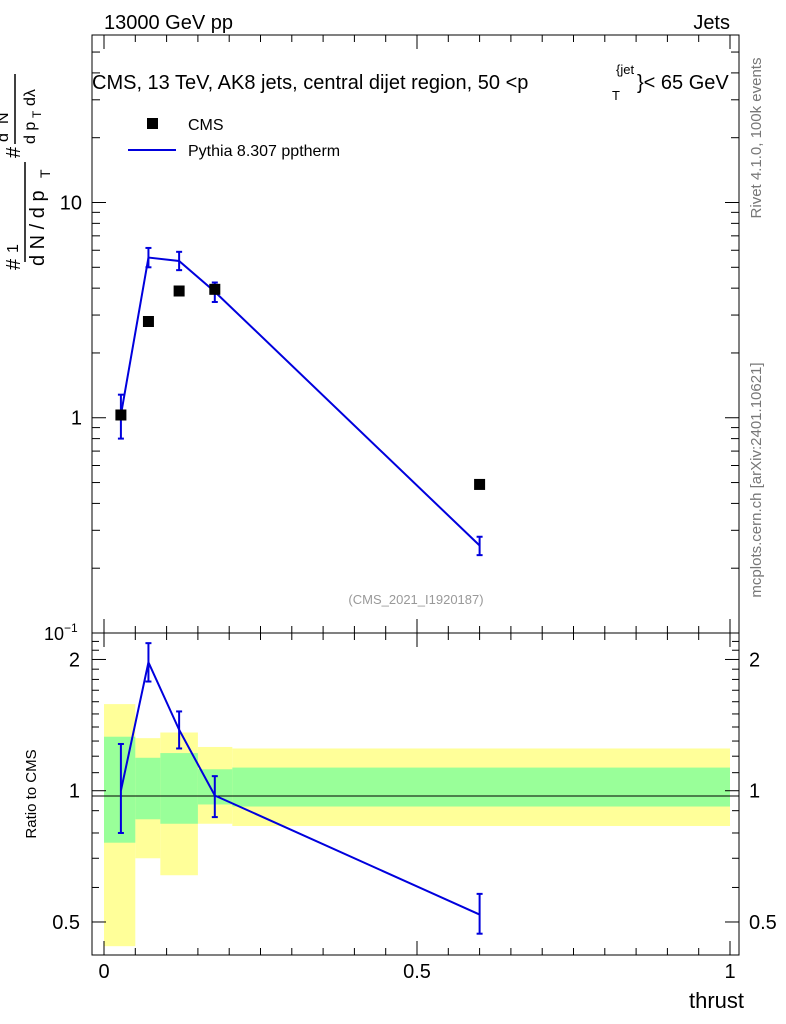  What do you see at coordinates (54, 634) in the screenshot?
I see `main-ytick-label-min: 10` at bounding box center [54, 634].